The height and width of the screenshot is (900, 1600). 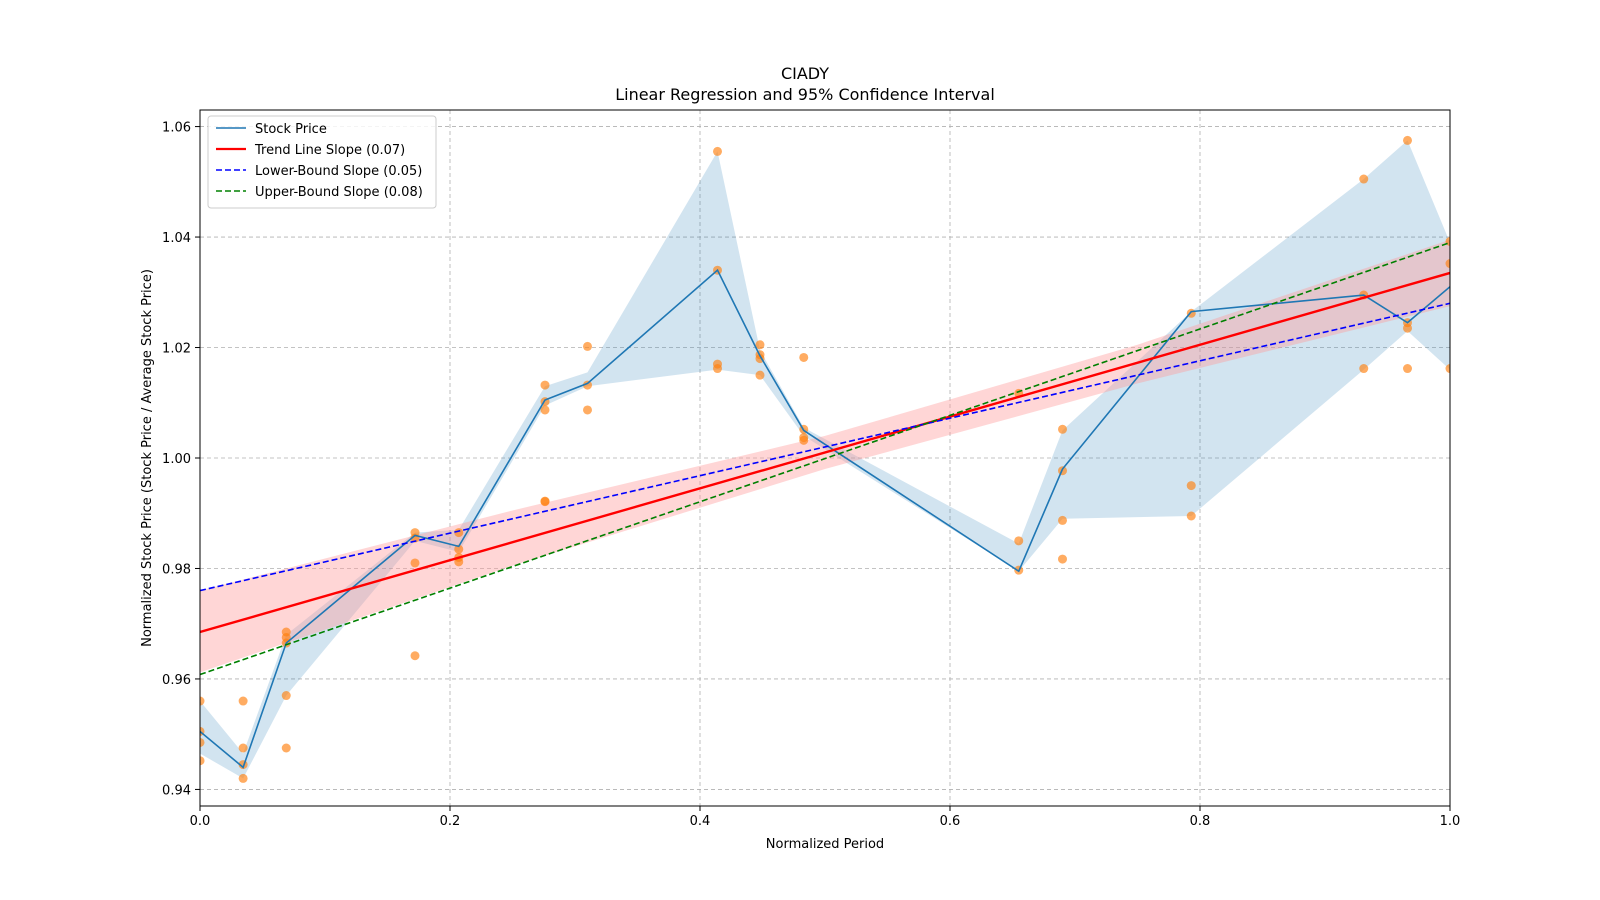 What do you see at coordinates (1450, 821) in the screenshot?
I see `x-tick-label: 1.0` at bounding box center [1450, 821].